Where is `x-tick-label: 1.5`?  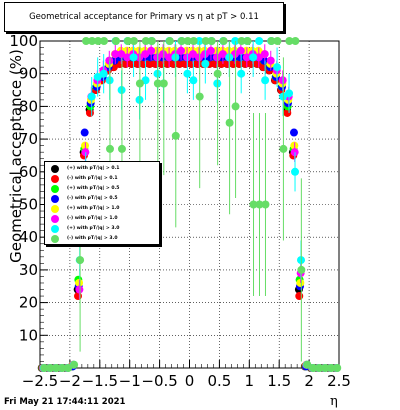
x-tick-label: 1.5 is located at coordinates (279, 381).